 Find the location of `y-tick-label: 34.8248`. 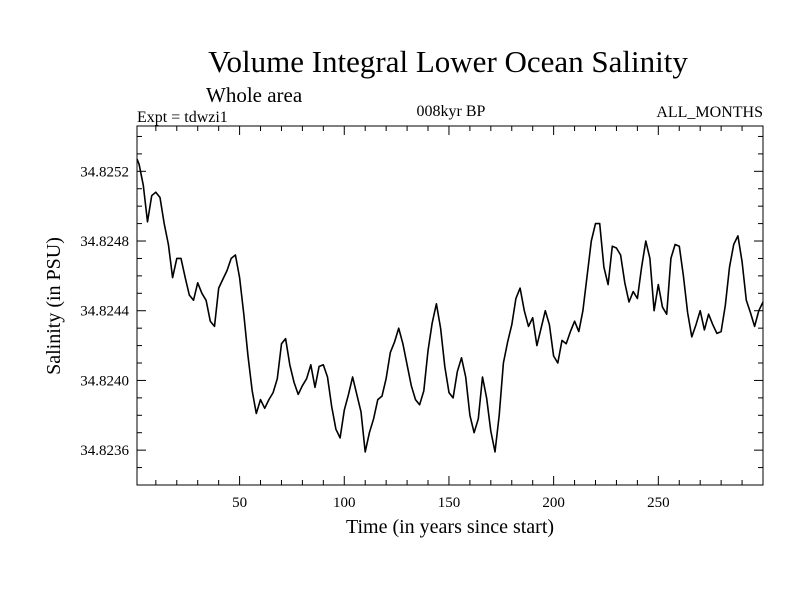

y-tick-label: 34.8248 is located at coordinates (104, 242).